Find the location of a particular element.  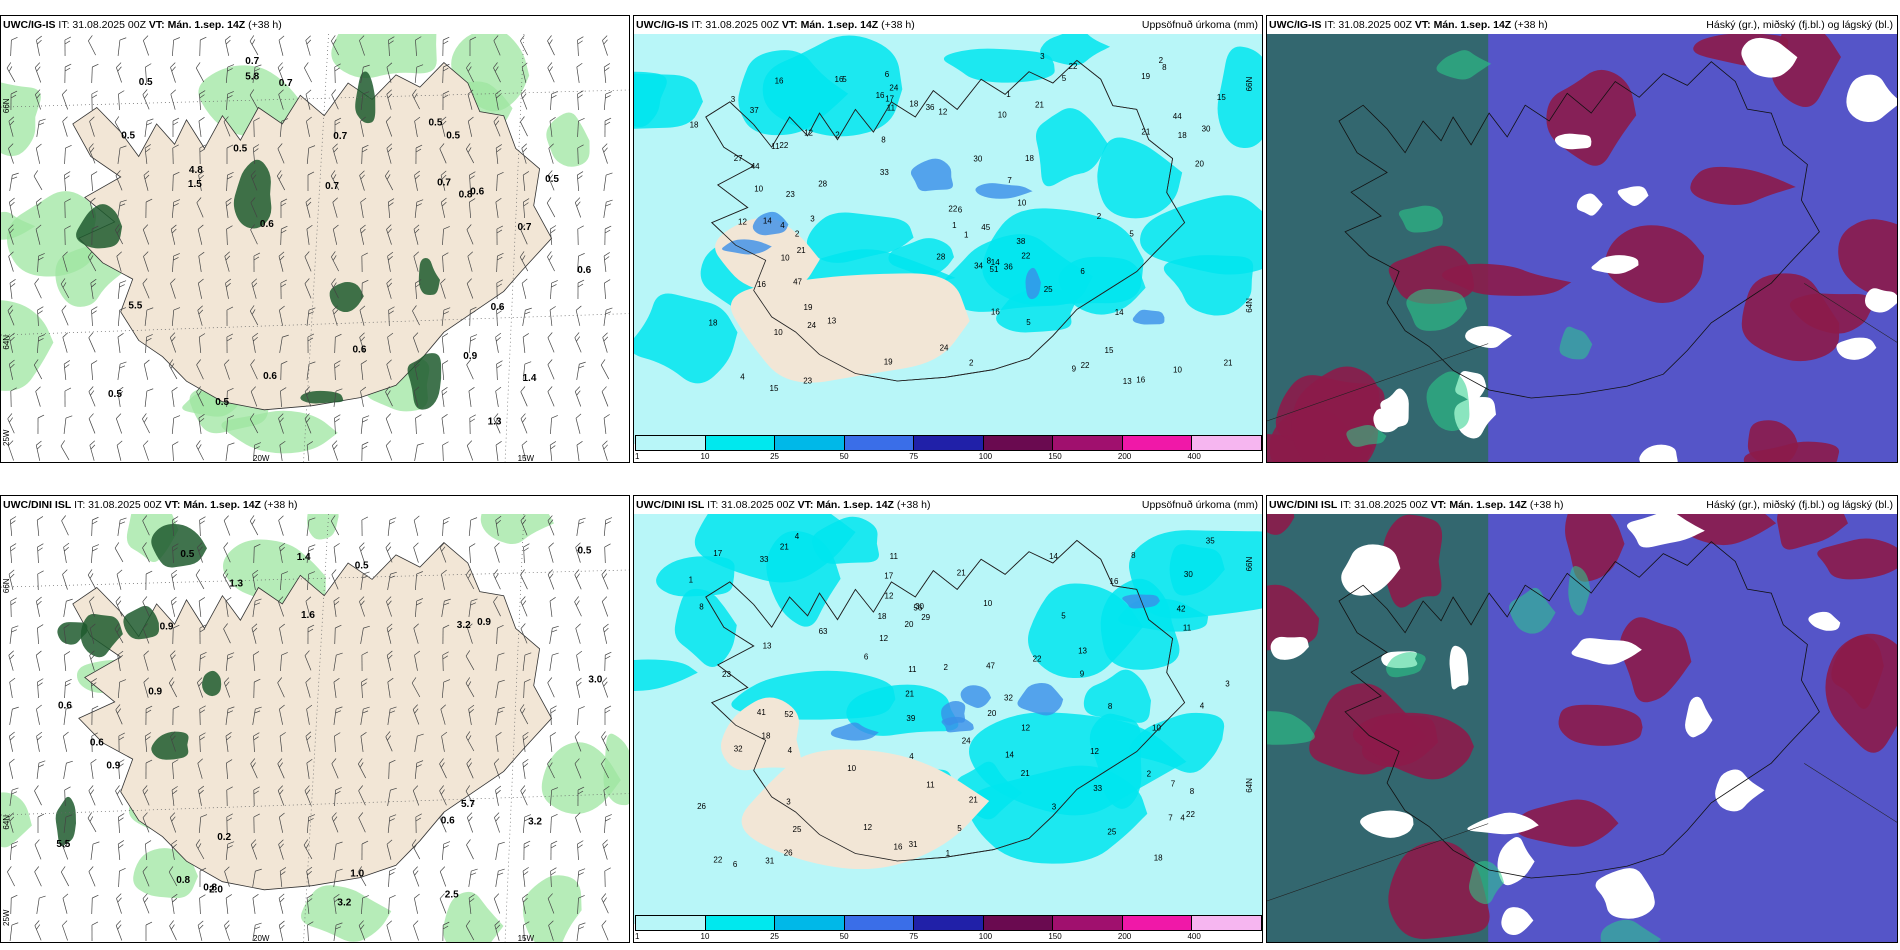

precip-value-label: 4 is located at coordinates (782, 225).